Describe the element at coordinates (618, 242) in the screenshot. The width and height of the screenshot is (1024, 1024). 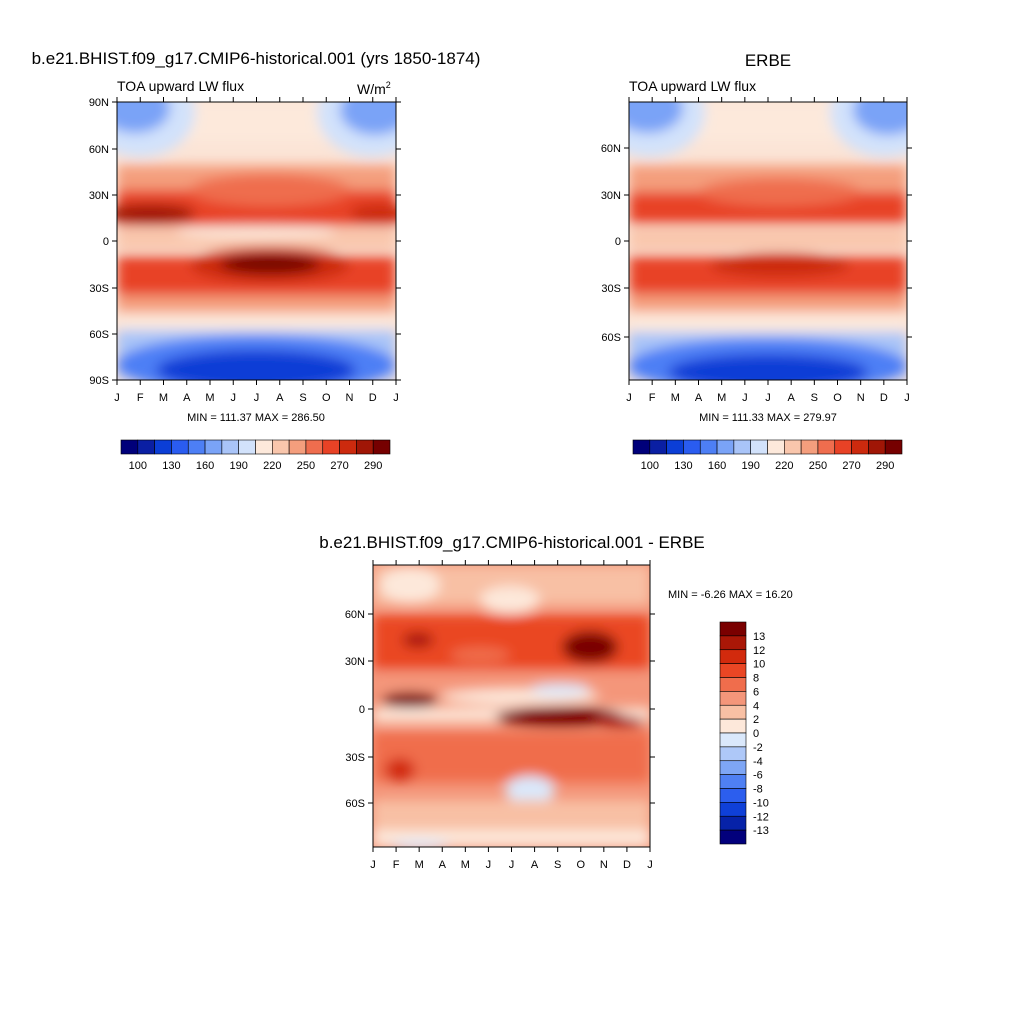
I see `y-tick-label: 0` at that location.